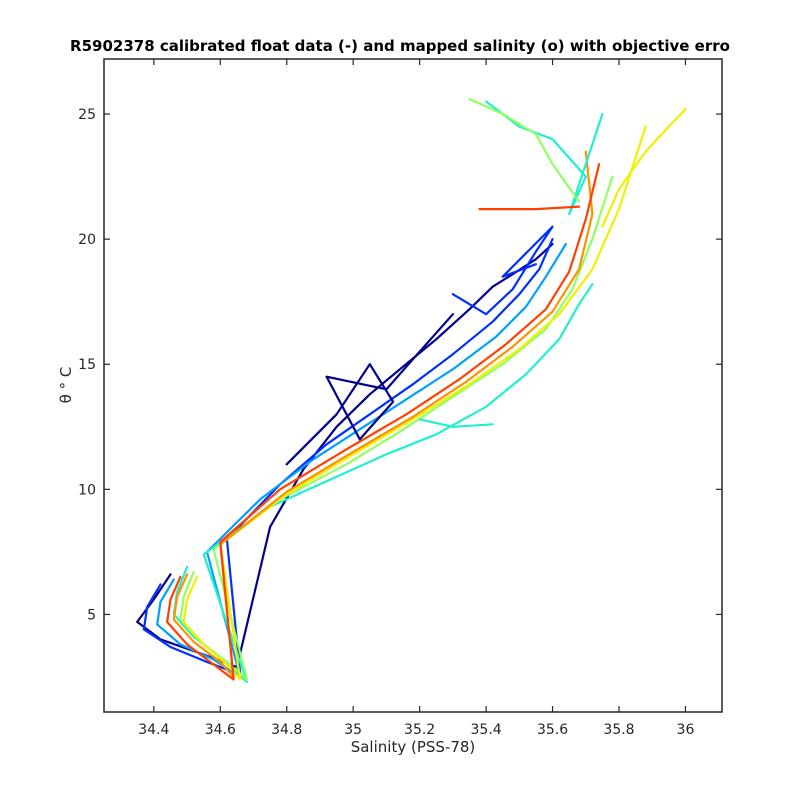  I want to click on x-tick-label-8: 36, so click(686, 730).